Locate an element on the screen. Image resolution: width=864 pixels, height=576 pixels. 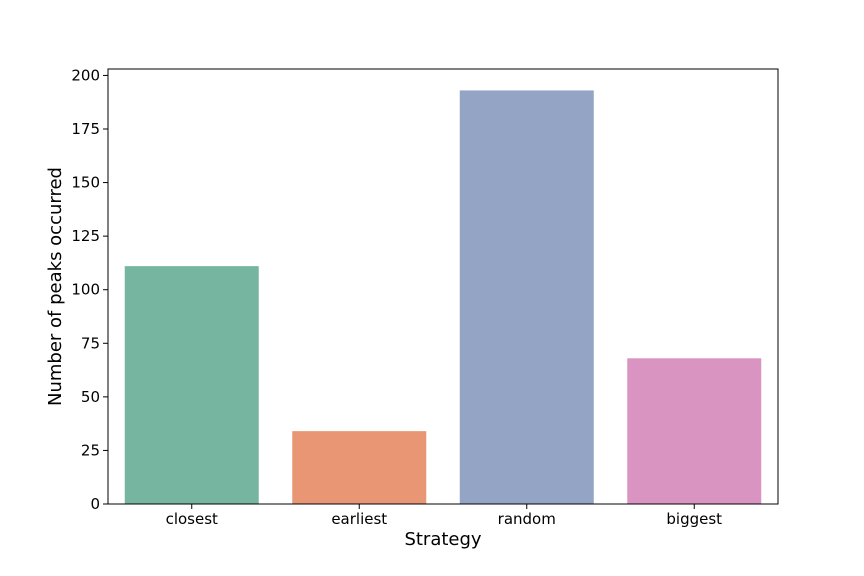
y-tick-label: 25 is located at coordinates (90, 450).